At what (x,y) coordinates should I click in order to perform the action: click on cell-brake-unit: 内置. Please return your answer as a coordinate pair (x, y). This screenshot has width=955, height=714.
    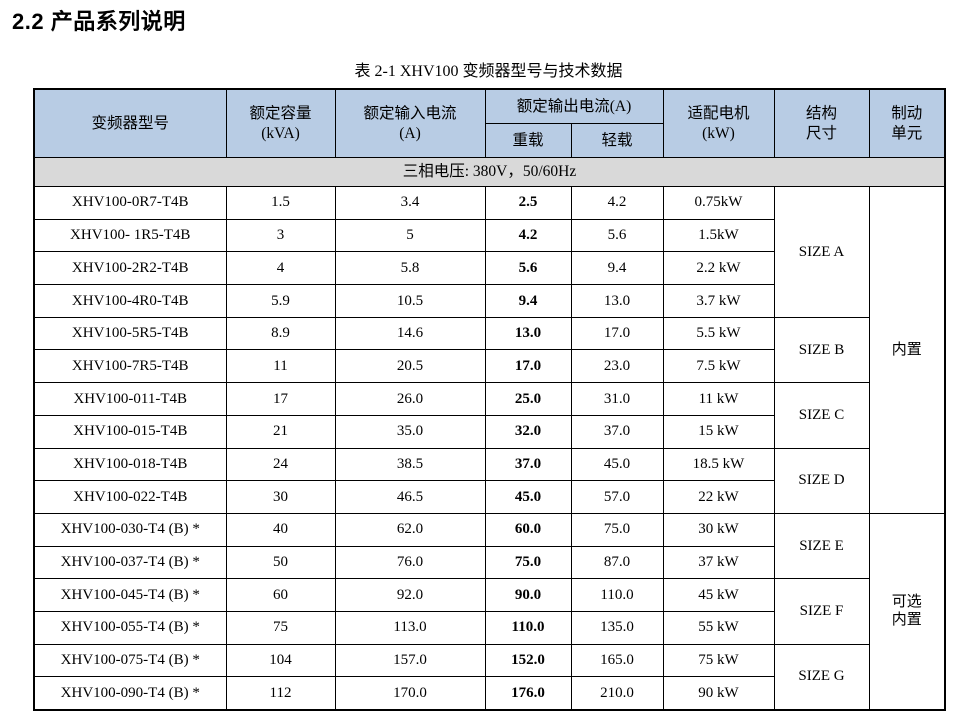
    Looking at the image, I should click on (907, 350).